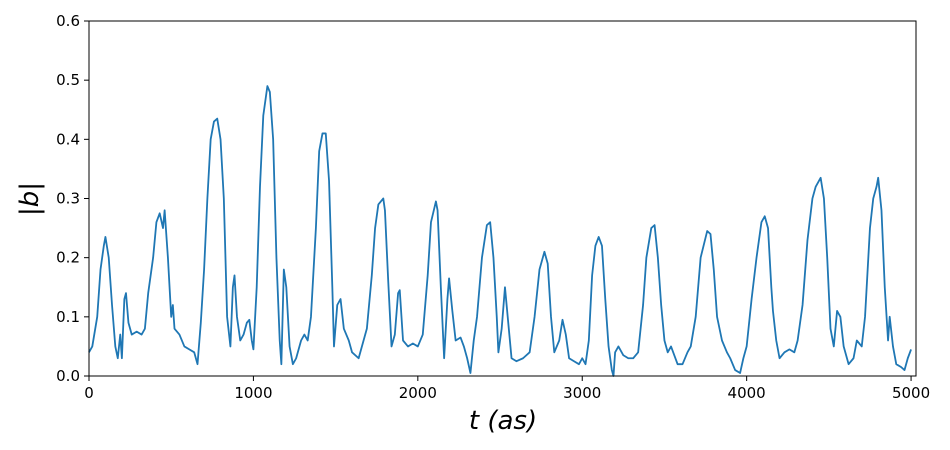  I want to click on y-tick-label: 0.5, so click(68, 80).